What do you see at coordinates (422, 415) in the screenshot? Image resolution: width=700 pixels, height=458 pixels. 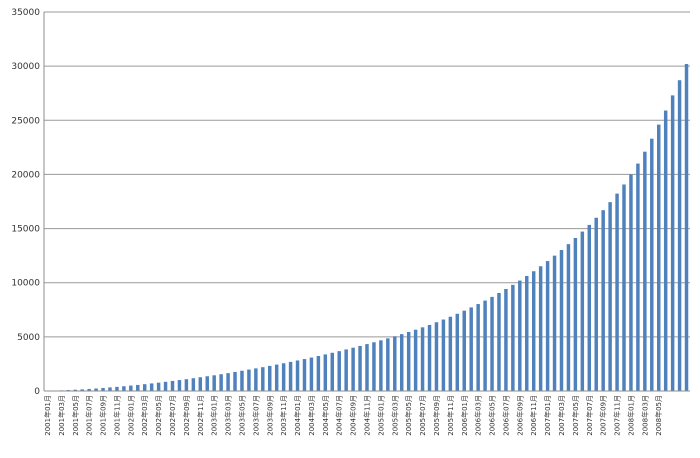 I see `x-tick-label: 2005年07月` at bounding box center [422, 415].